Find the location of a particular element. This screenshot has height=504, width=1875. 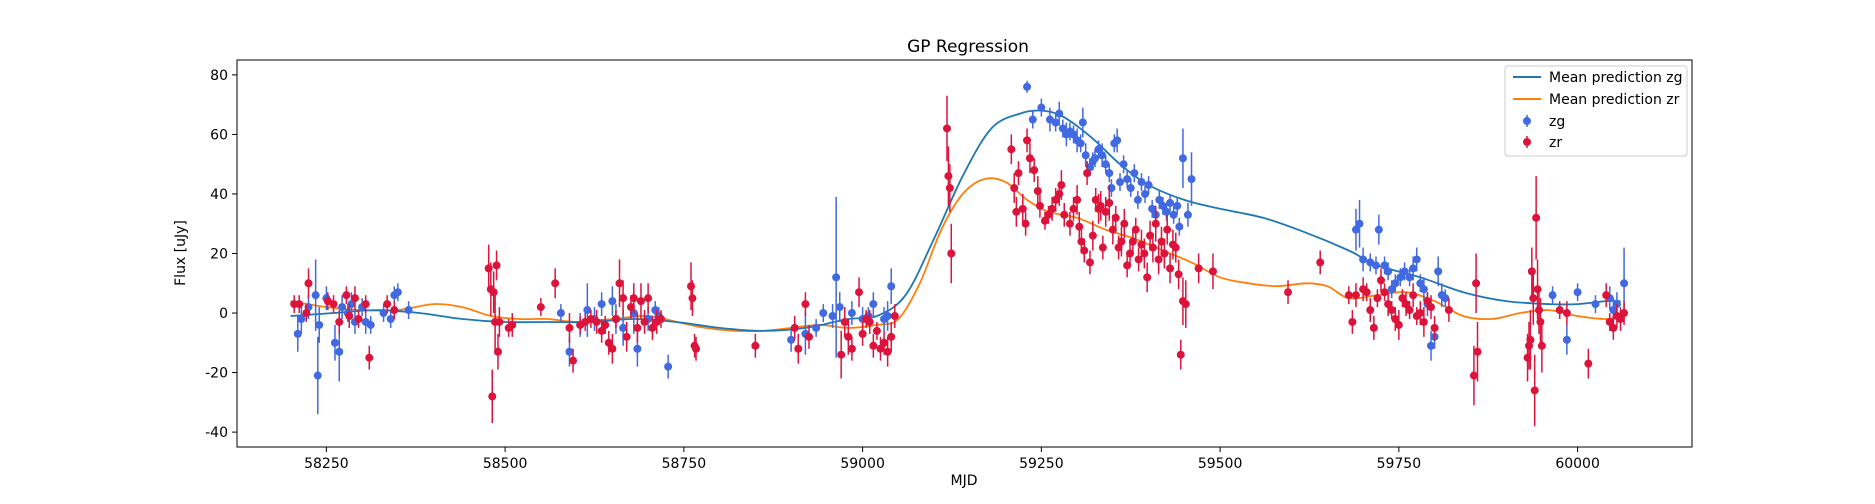

y-axis-label: Flux [uJy] is located at coordinates (181, 253).